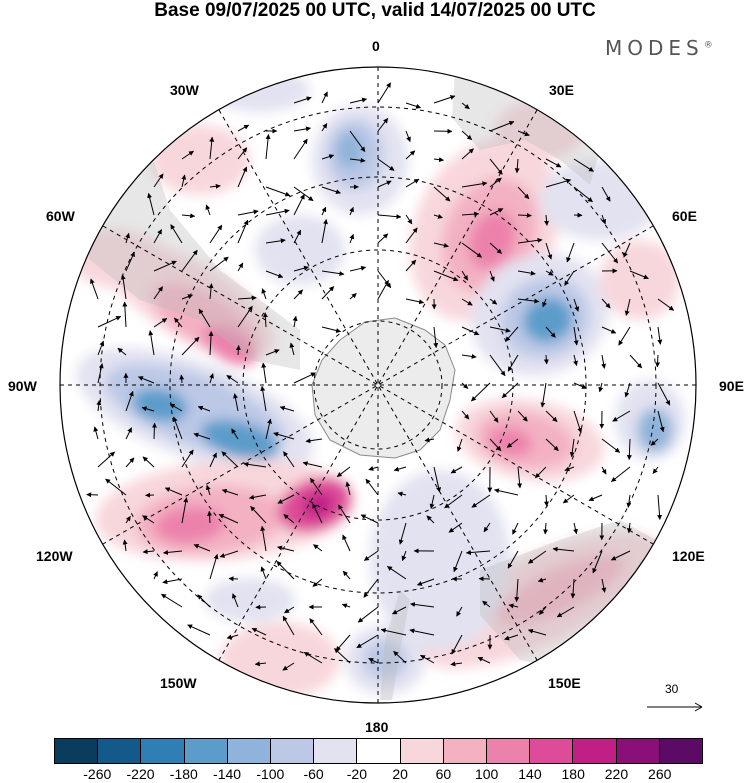 The width and height of the screenshot is (750, 783). Describe the element at coordinates (688, 556) in the screenshot. I see `label-lon-120e: 120E` at that location.